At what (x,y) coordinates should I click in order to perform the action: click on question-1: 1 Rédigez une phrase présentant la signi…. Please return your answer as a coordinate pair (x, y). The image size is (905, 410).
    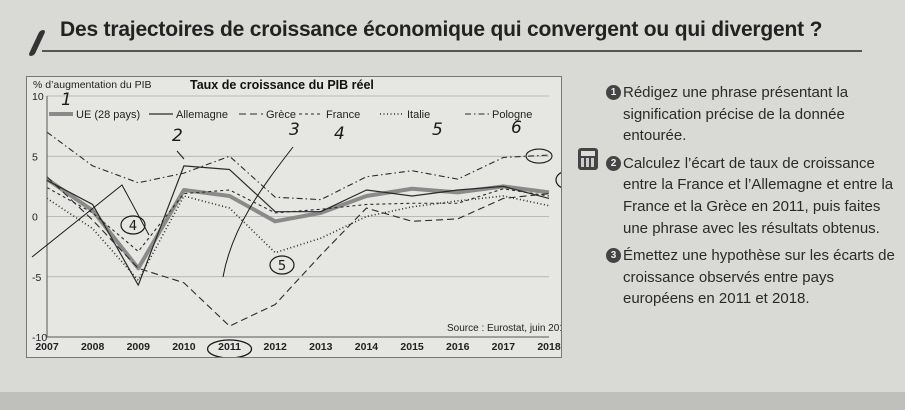
    Looking at the image, I should click on (751, 114).